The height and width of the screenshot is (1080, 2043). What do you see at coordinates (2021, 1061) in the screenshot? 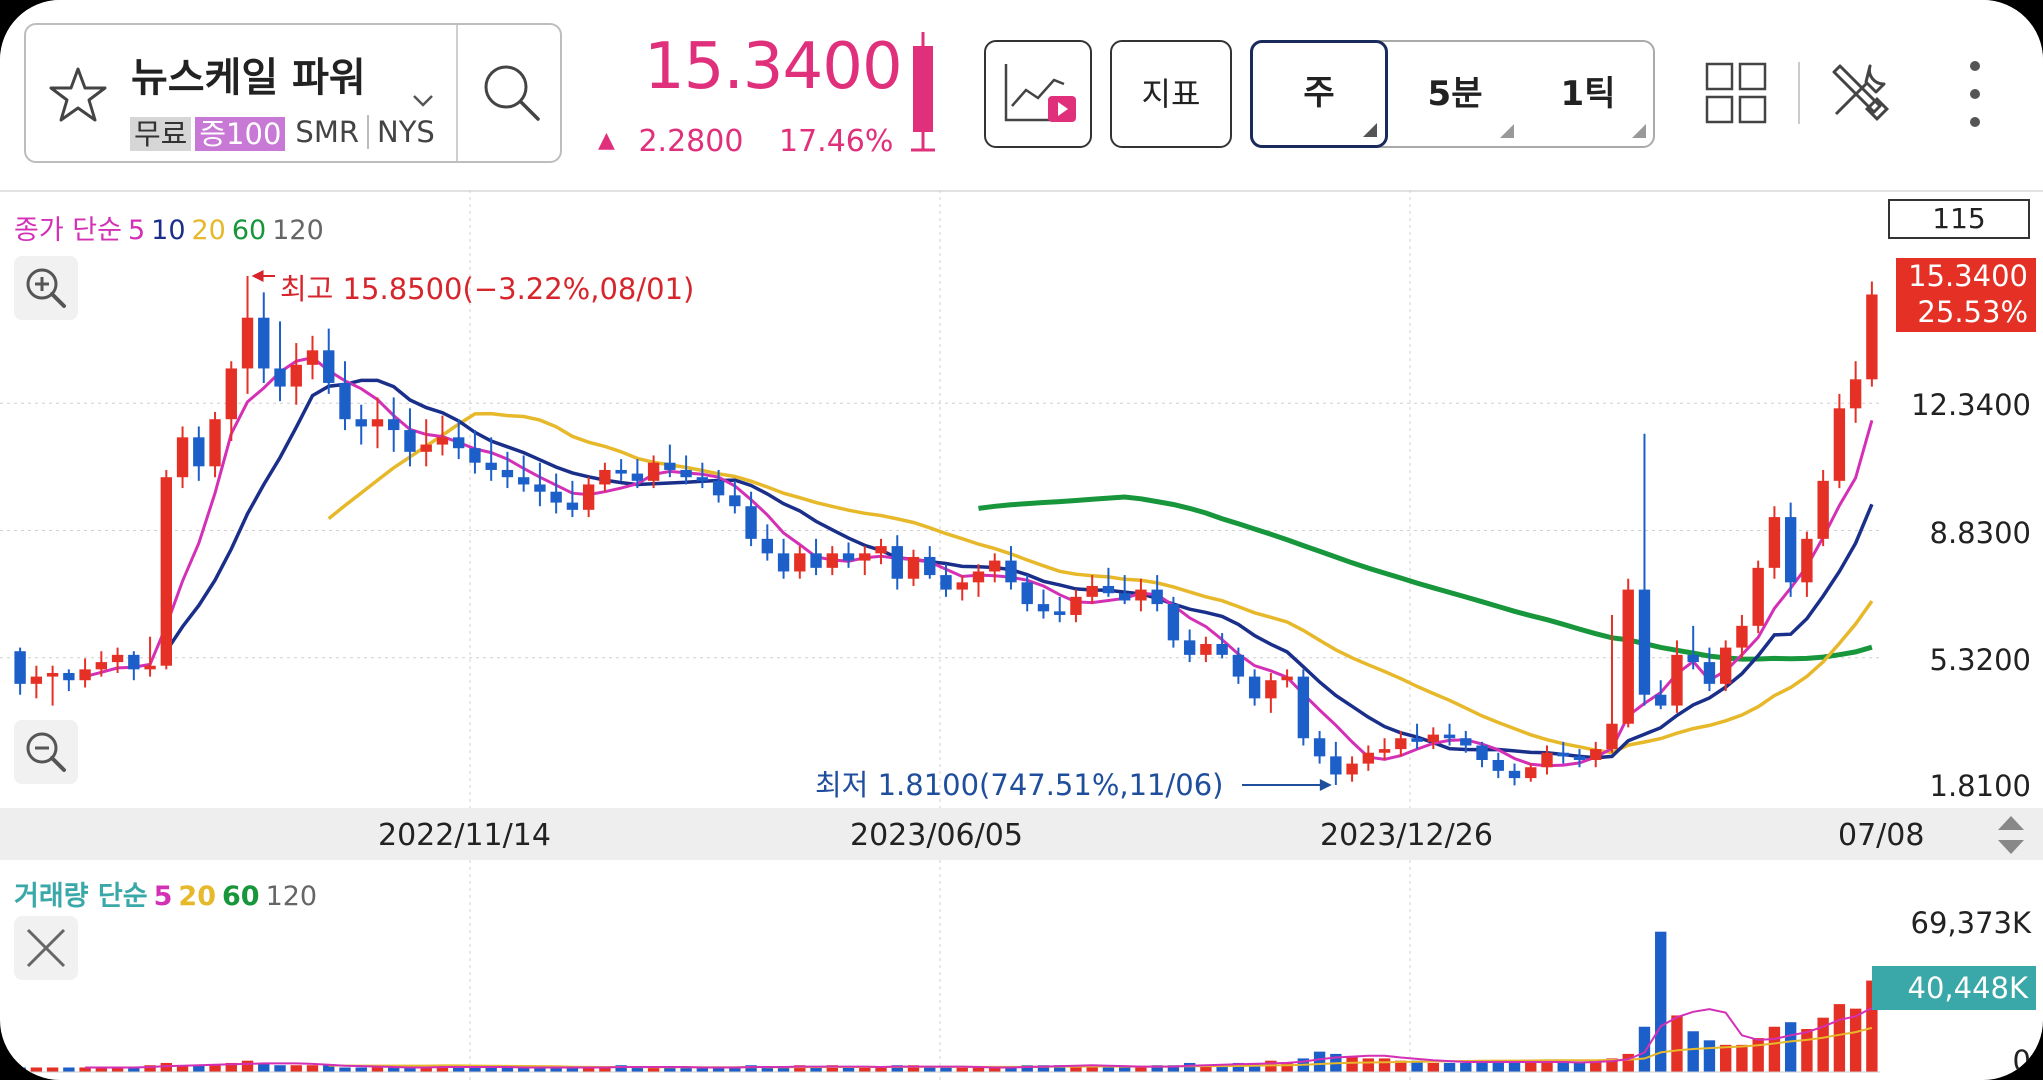
I see `volume-y-bottom: 0` at bounding box center [2021, 1061].